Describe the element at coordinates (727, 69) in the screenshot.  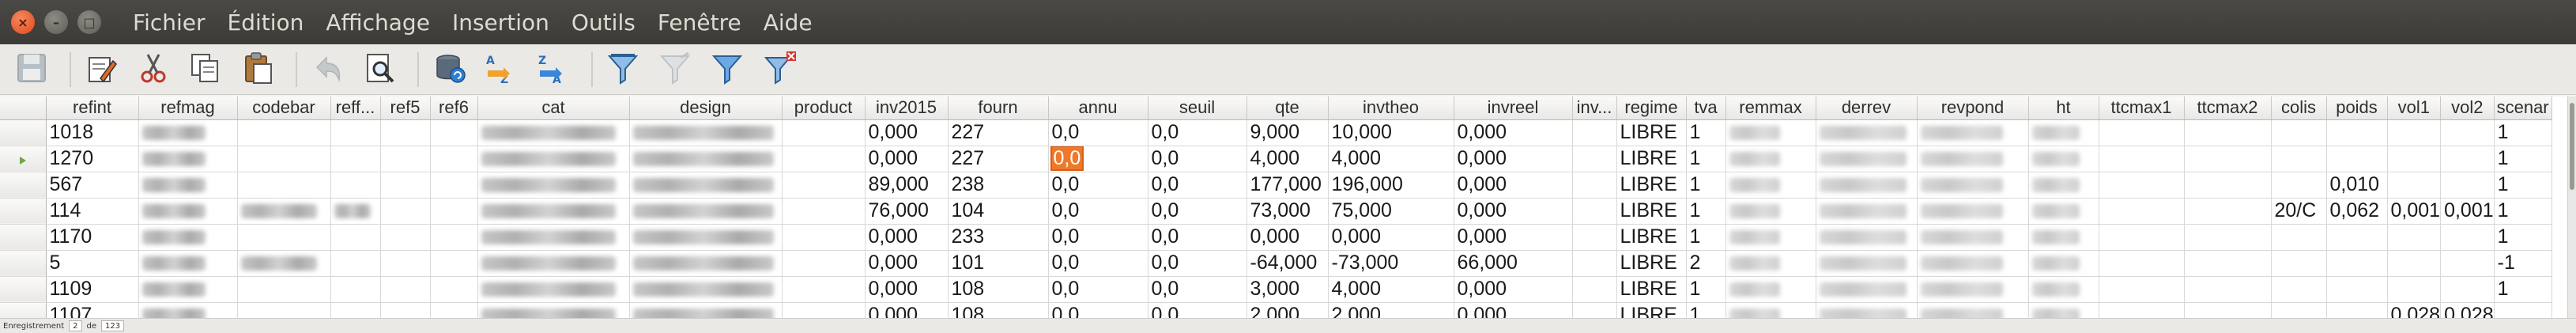
I see `apply-filter-button` at that location.